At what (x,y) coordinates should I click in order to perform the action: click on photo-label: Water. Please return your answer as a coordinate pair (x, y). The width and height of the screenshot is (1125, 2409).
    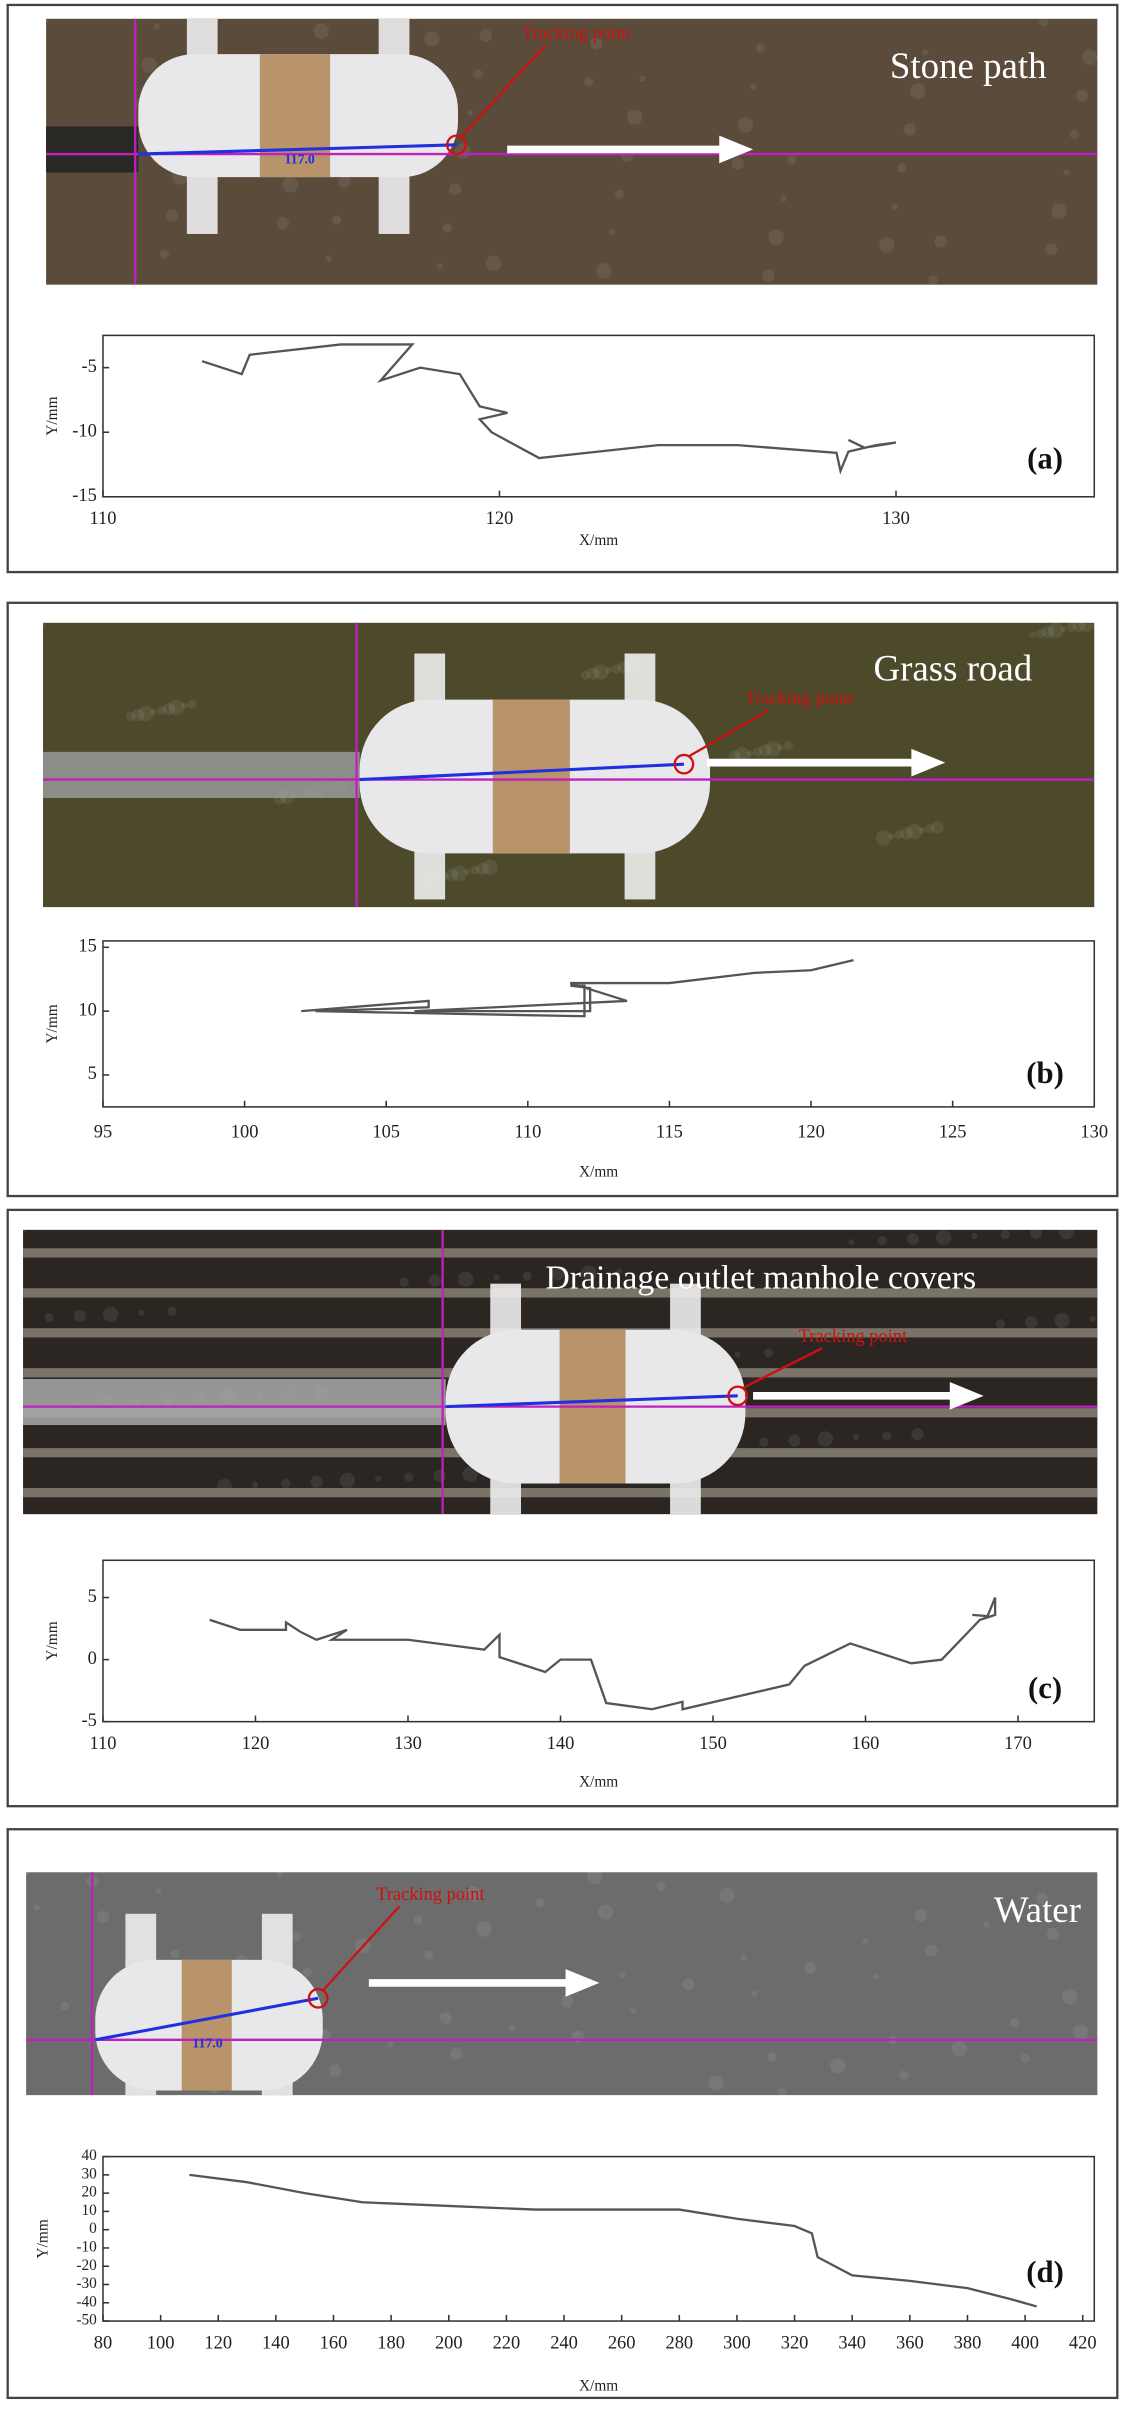
    Looking at the image, I should click on (1037, 1909).